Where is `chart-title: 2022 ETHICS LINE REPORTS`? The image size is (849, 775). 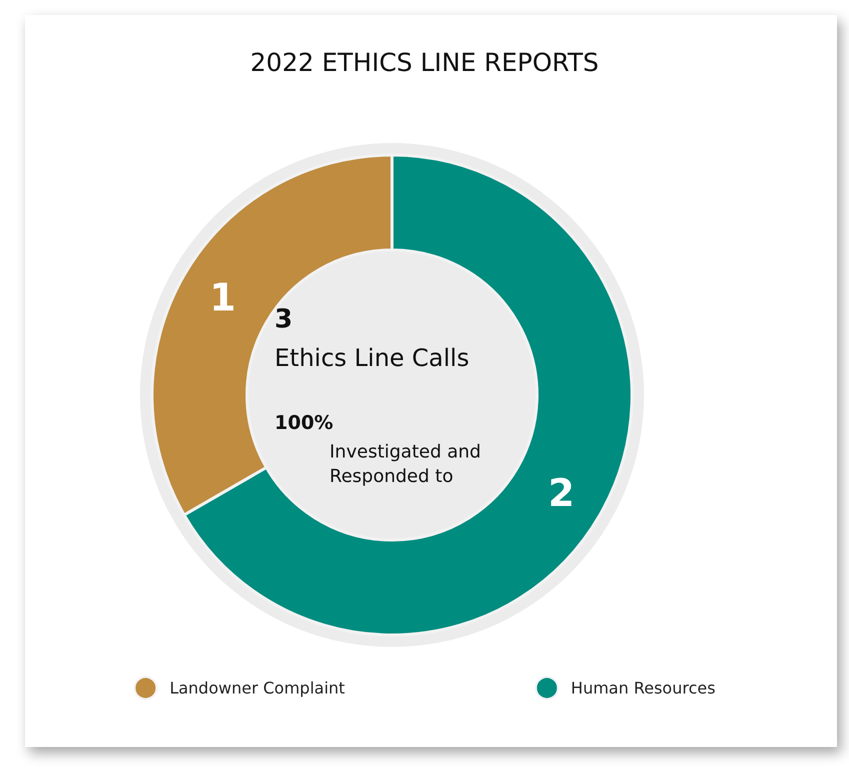 chart-title: 2022 ETHICS LINE REPORTS is located at coordinates (424, 62).